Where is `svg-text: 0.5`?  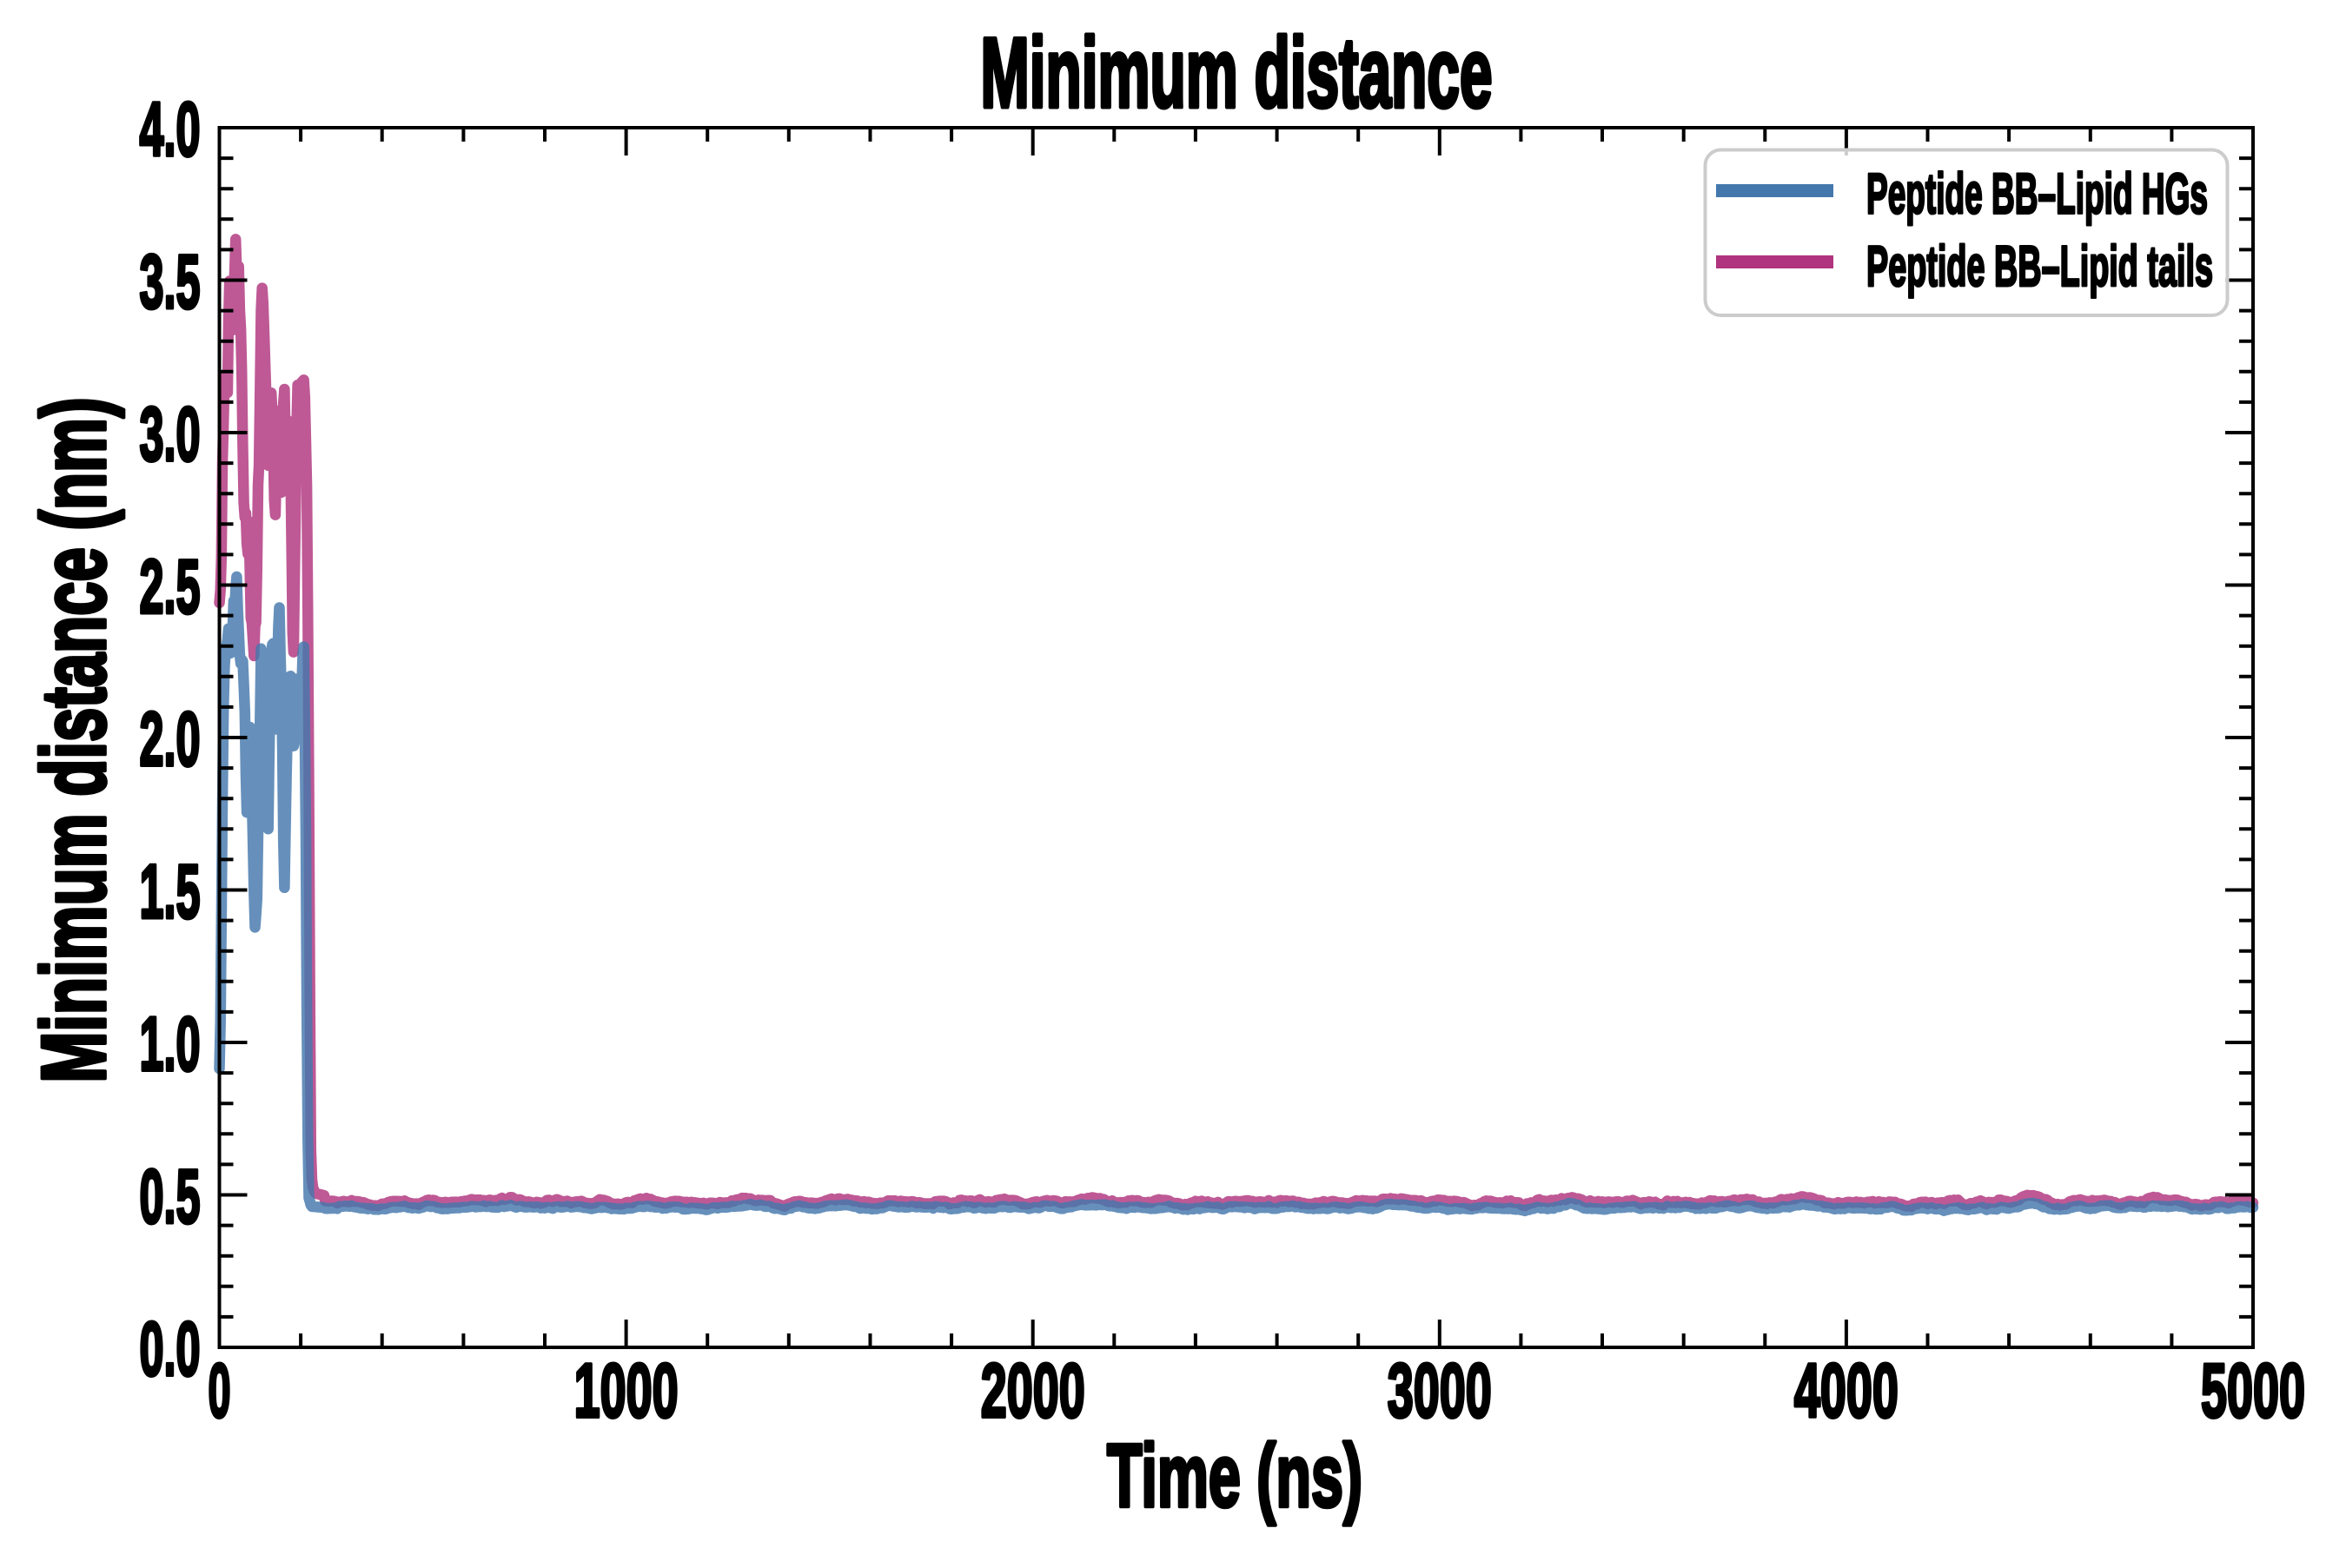
svg-text: 0.5 is located at coordinates (171, 1197).